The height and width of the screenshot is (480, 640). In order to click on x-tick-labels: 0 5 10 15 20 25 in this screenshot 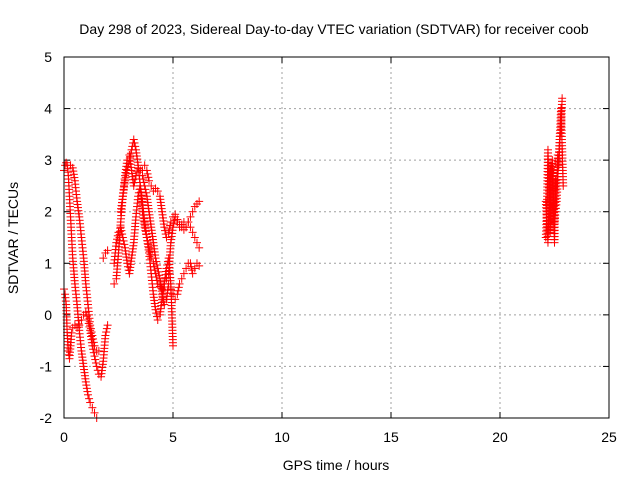, I will do `click(338, 437)`.